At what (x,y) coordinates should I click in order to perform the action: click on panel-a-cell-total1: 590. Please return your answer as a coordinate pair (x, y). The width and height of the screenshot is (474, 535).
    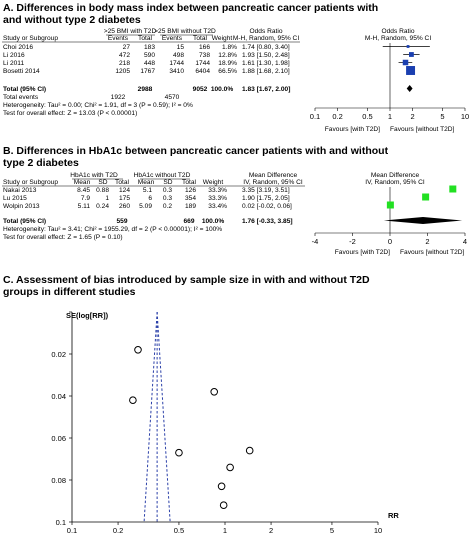
    Looking at the image, I should click on (149, 55).